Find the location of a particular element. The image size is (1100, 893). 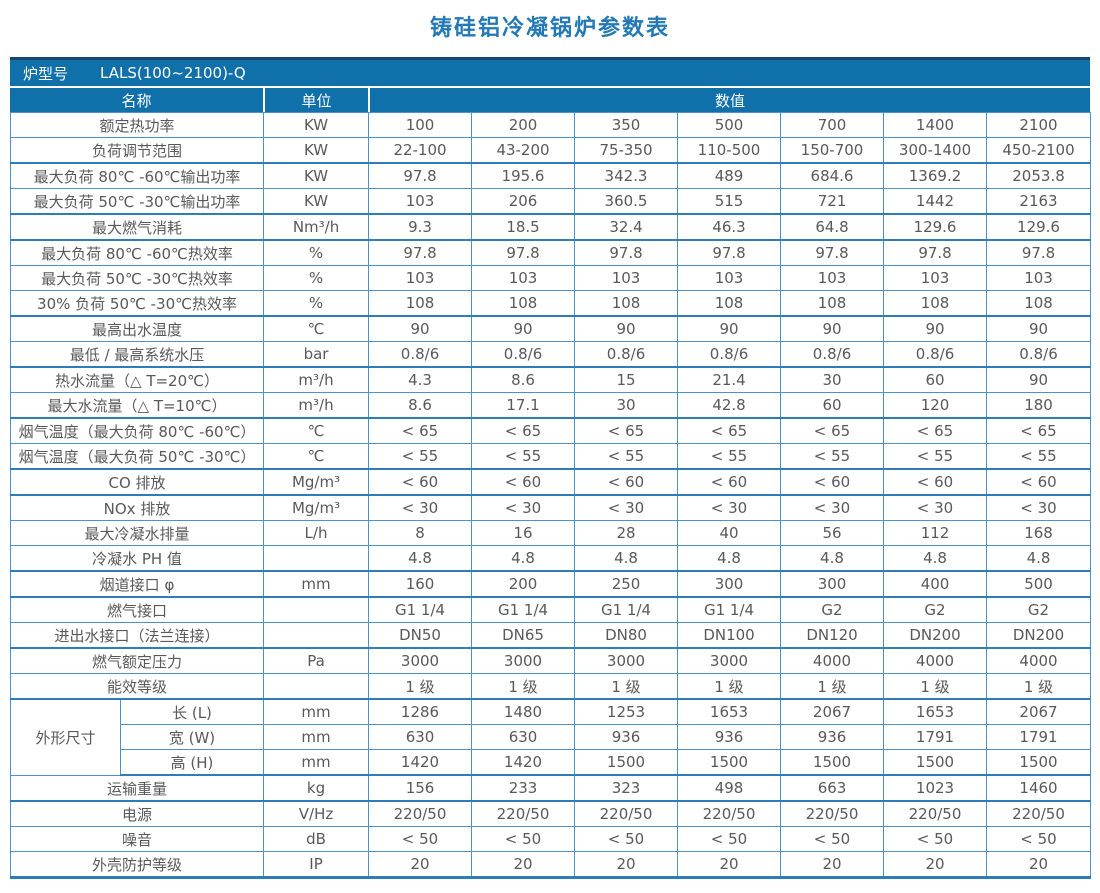

param-value: 30 is located at coordinates (626, 405).